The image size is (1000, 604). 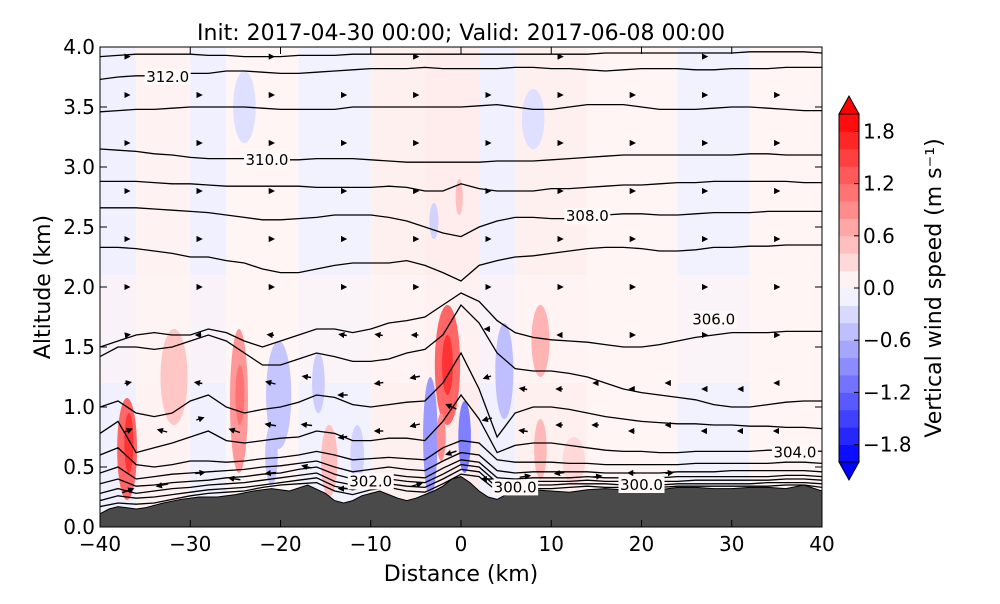 I want to click on y-tick-label-5: 2.5, so click(x=79, y=227).